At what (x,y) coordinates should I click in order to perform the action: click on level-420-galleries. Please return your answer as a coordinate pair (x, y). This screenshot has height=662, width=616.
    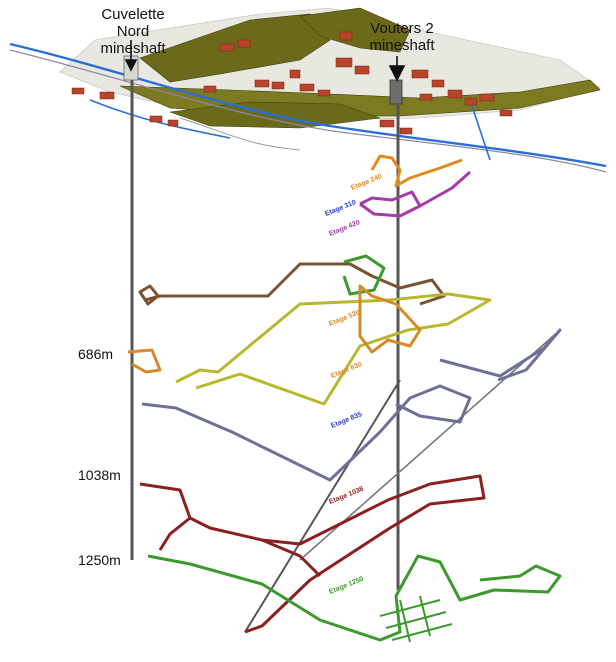
    Looking at the image, I should click on (292, 284).